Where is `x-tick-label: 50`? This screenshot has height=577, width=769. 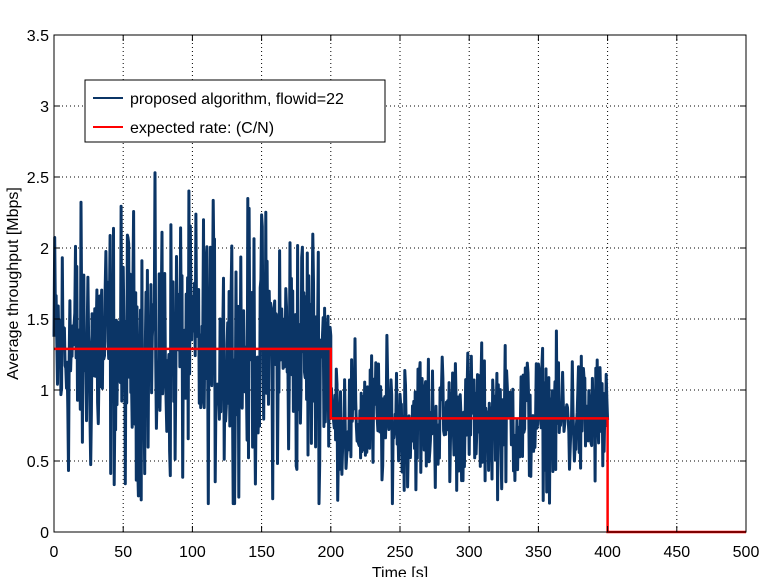
x-tick-label: 50 is located at coordinates (123, 552).